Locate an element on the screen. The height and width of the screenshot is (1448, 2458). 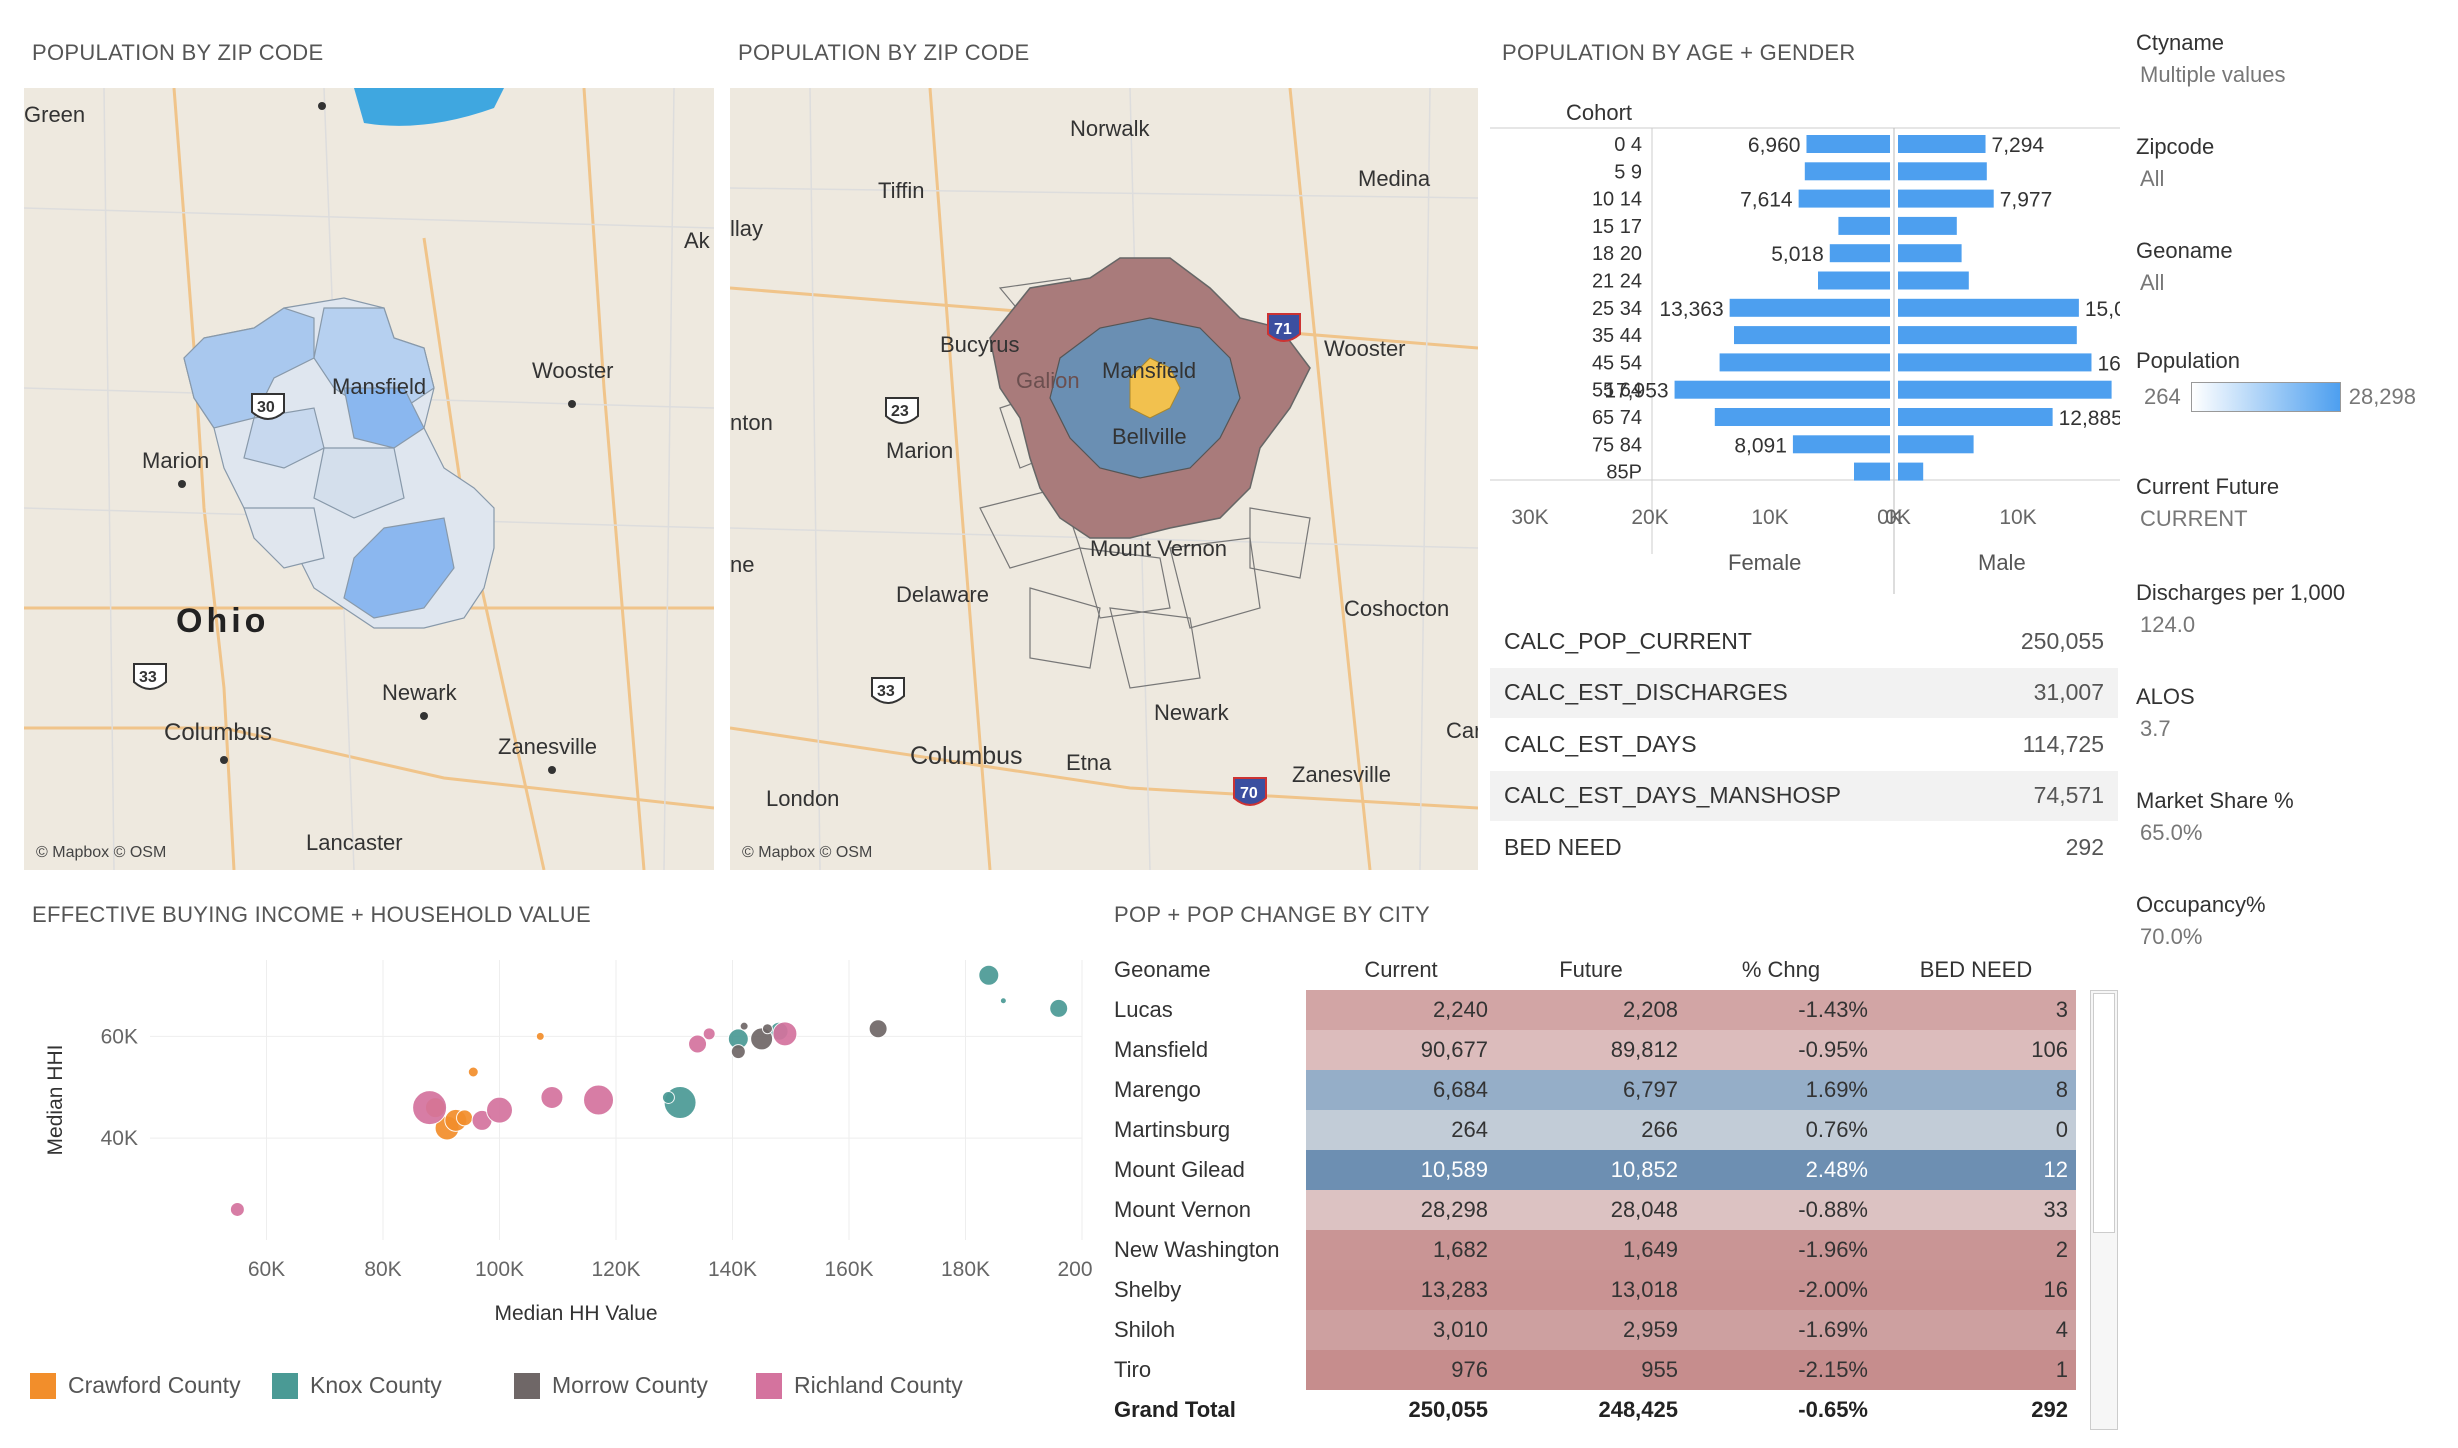
female-bar-label: 6,960 is located at coordinates (1774, 145).